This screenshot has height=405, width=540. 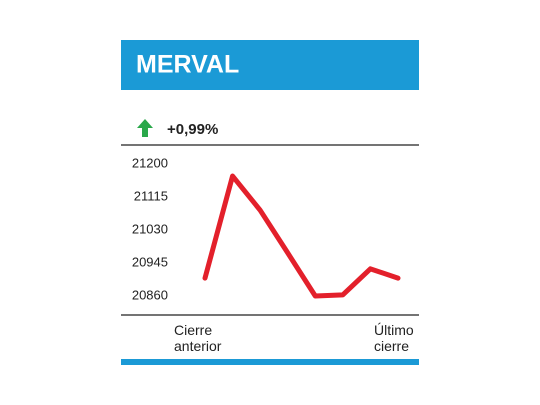 I want to click on y-tick-label: 20860, so click(x=150, y=294).